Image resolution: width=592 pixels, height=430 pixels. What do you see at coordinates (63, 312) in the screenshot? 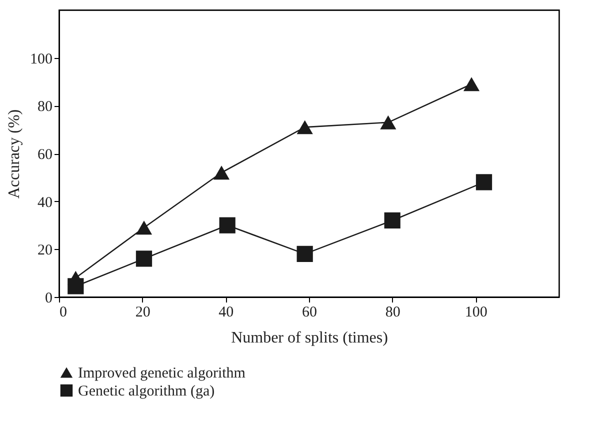
I see `x-tick-label: 0` at bounding box center [63, 312].